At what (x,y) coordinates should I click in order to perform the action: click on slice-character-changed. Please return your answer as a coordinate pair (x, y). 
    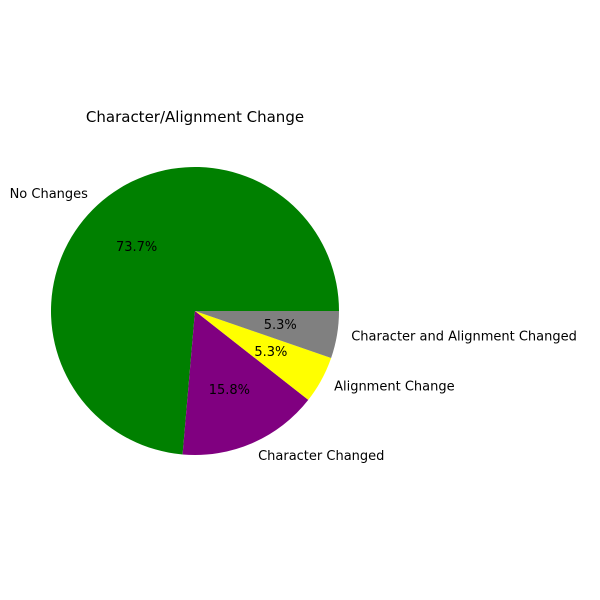
    Looking at the image, I should click on (245, 383).